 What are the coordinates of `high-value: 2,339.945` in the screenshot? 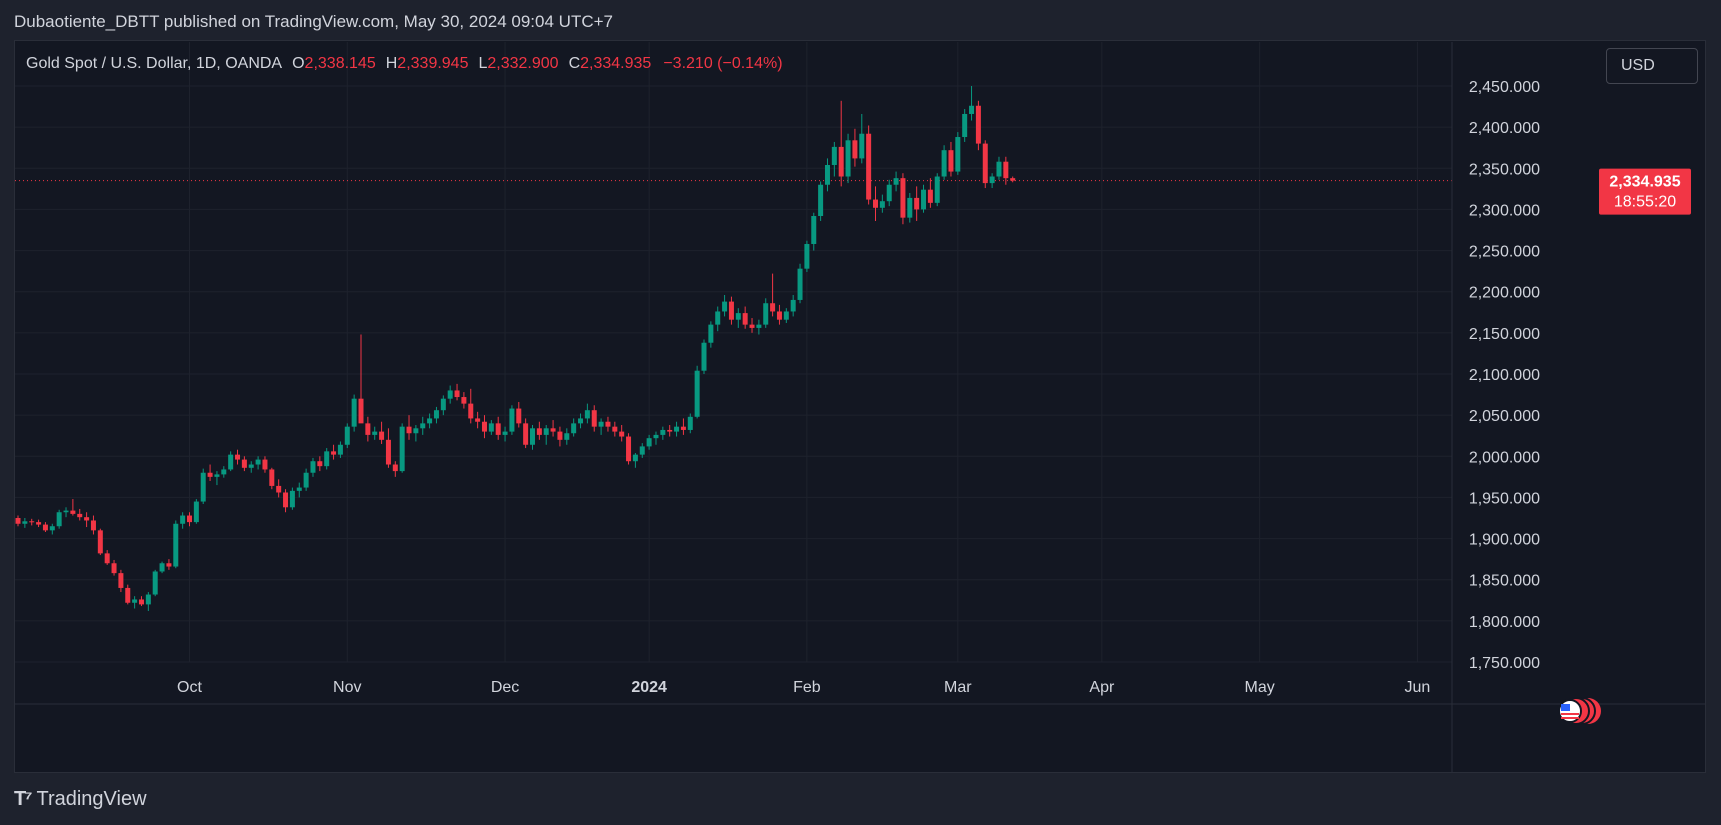 It's located at (433, 63).